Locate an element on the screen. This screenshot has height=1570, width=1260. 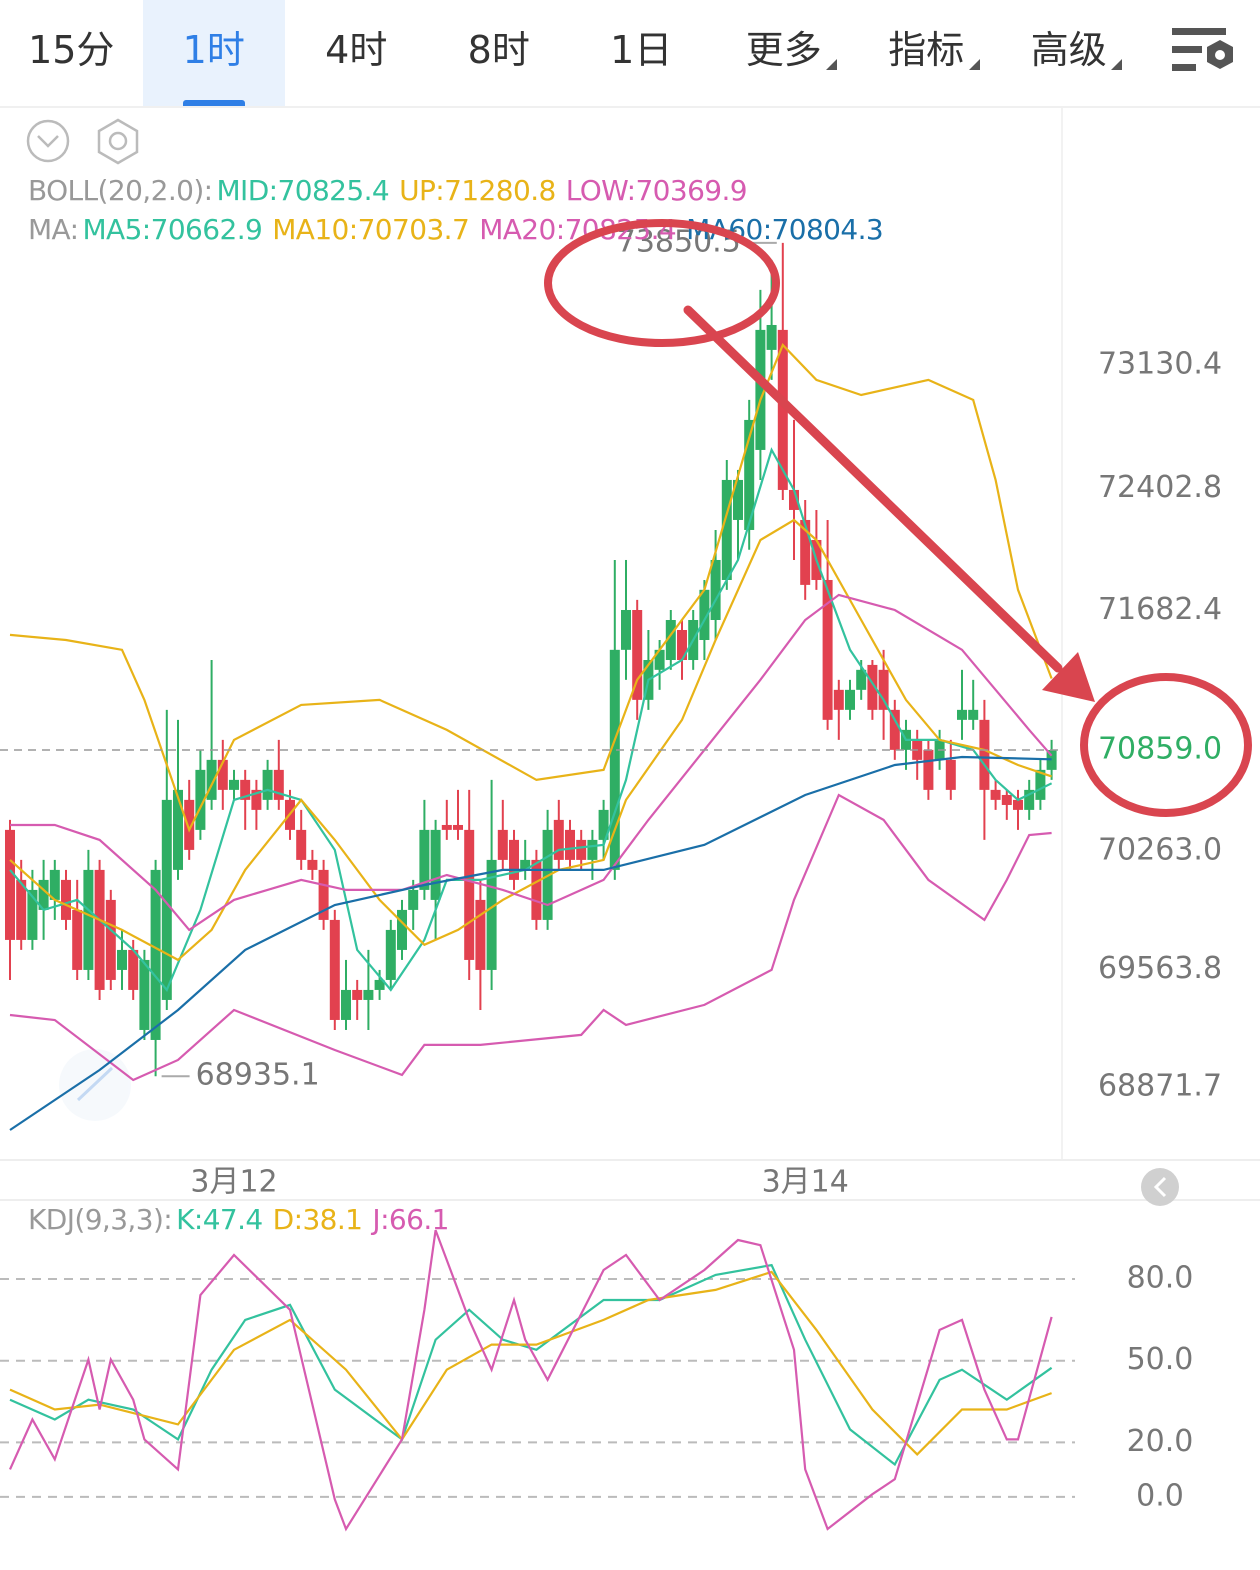
y-tick-label: 80.0 is located at coordinates (1160, 1277).